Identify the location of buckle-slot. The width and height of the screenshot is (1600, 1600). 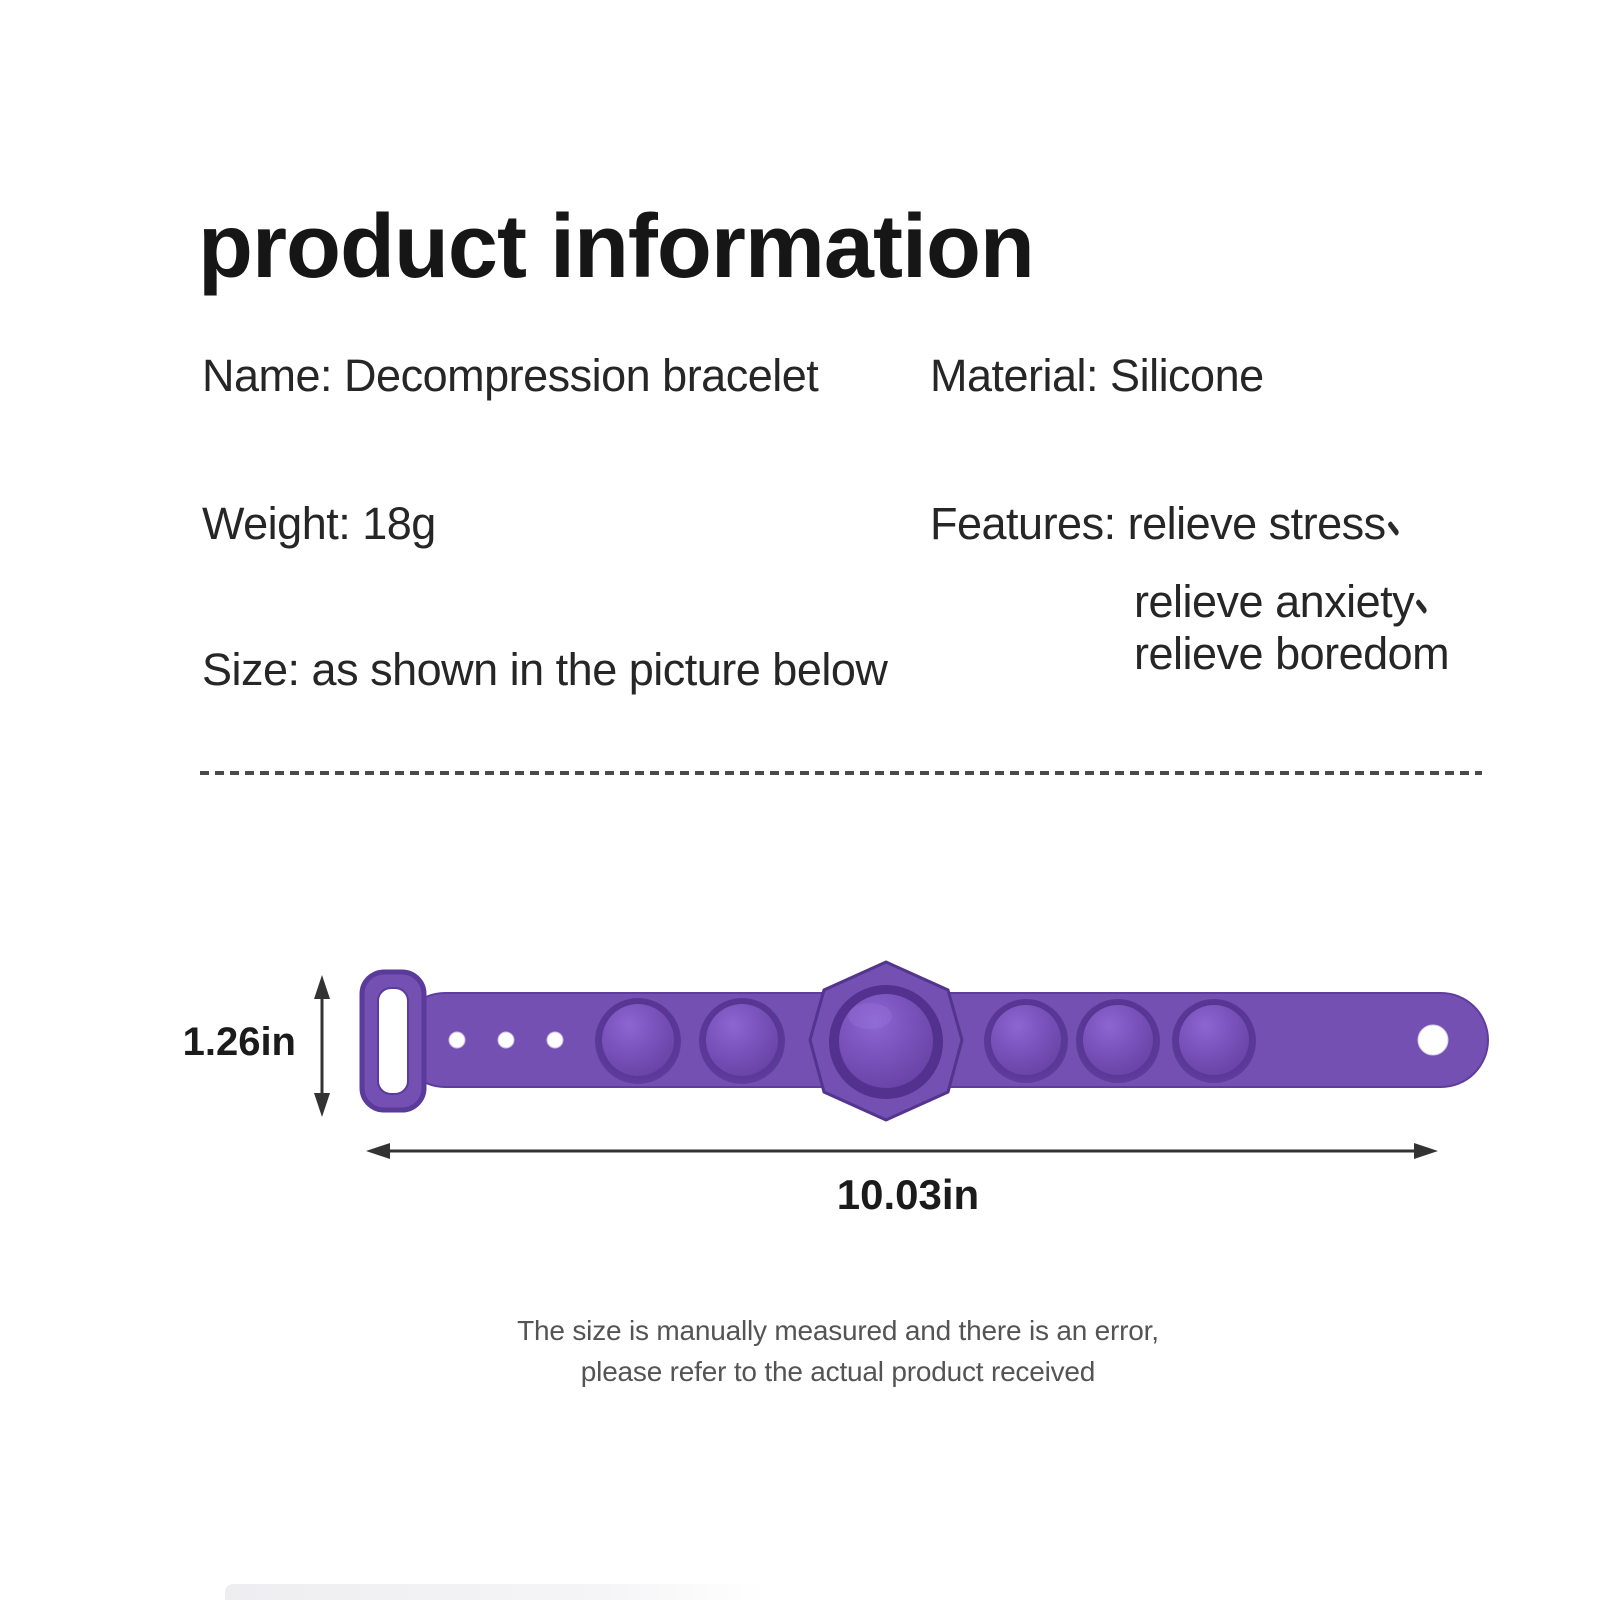
(393, 1041).